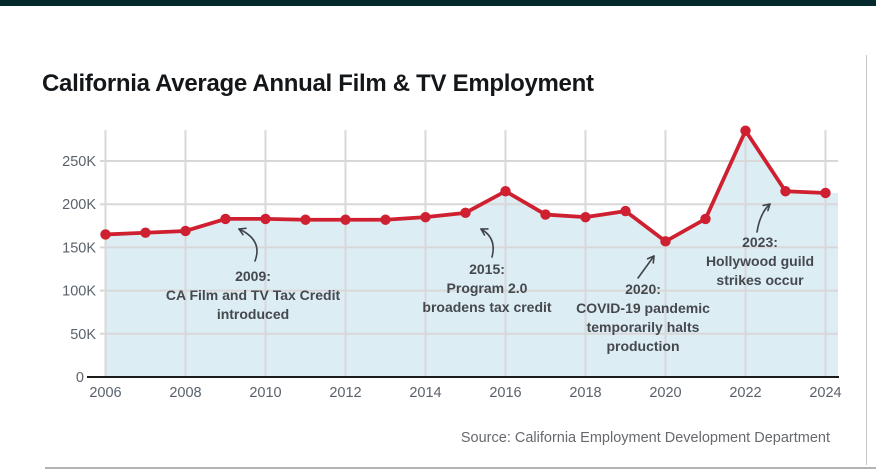 The height and width of the screenshot is (474, 876). Describe the element at coordinates (486, 288) in the screenshot. I see `annotation-2015: 2015: Program 2.0 broadens tax credit` at that location.